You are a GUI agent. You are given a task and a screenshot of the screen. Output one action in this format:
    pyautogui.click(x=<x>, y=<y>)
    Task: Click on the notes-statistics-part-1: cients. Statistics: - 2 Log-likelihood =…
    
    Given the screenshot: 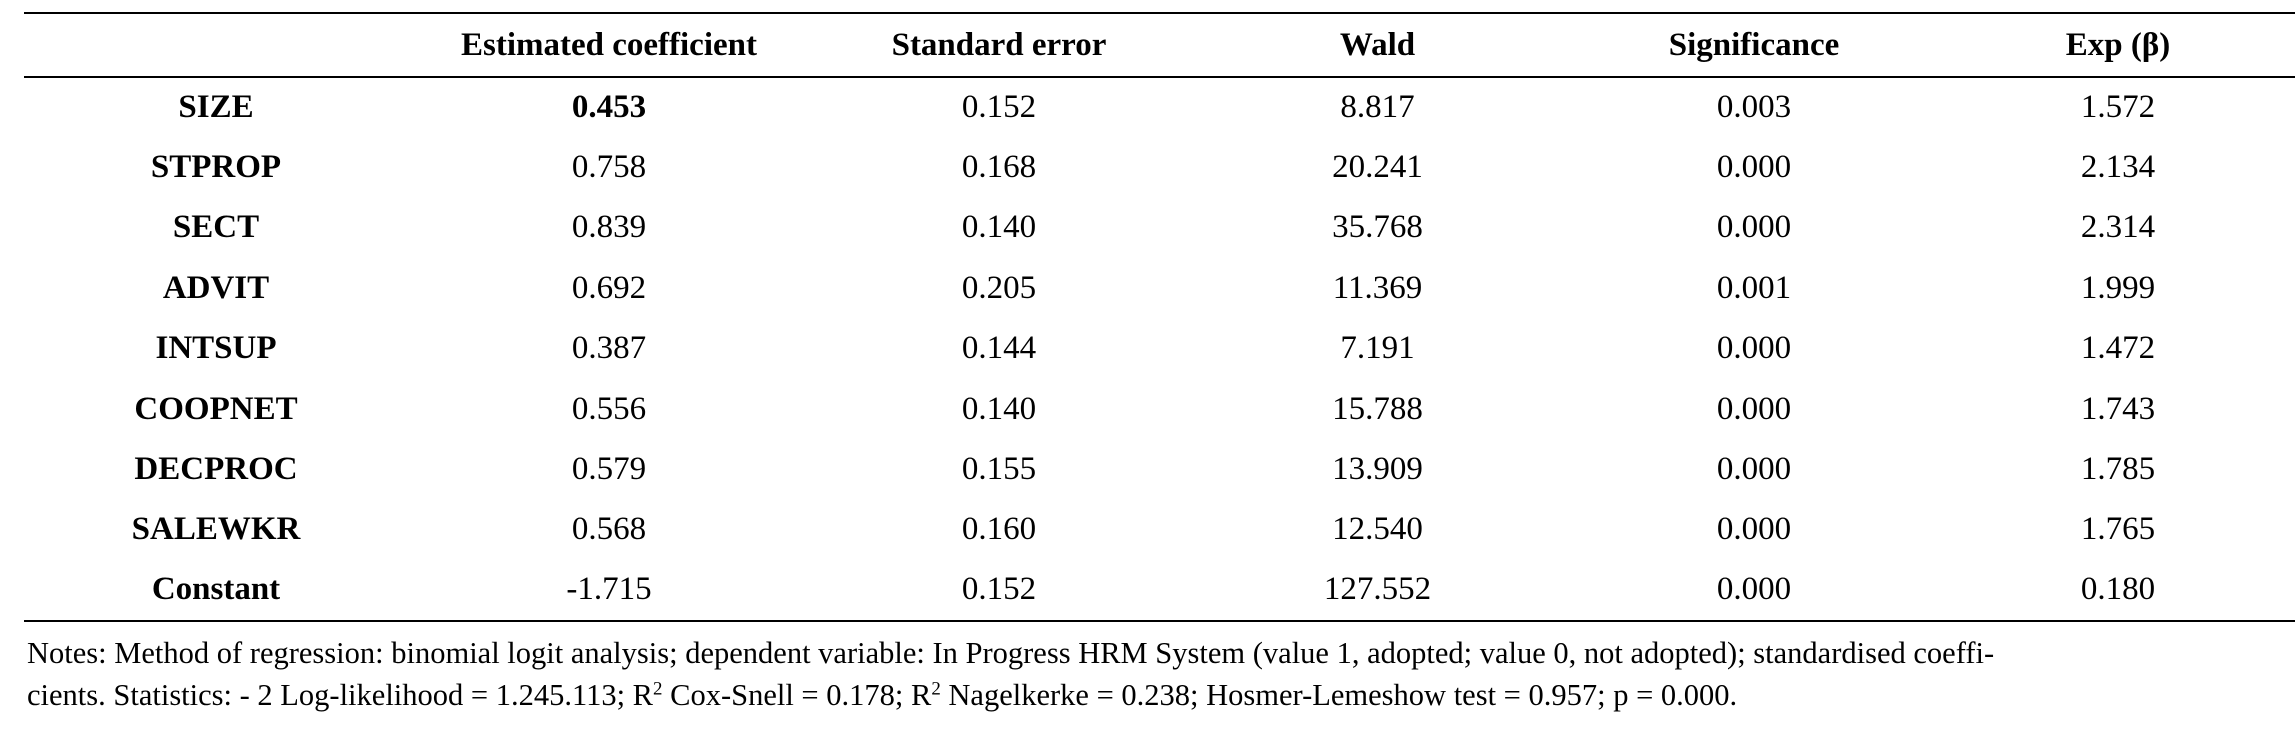 What is the action you would take?
    pyautogui.click(x=340, y=695)
    